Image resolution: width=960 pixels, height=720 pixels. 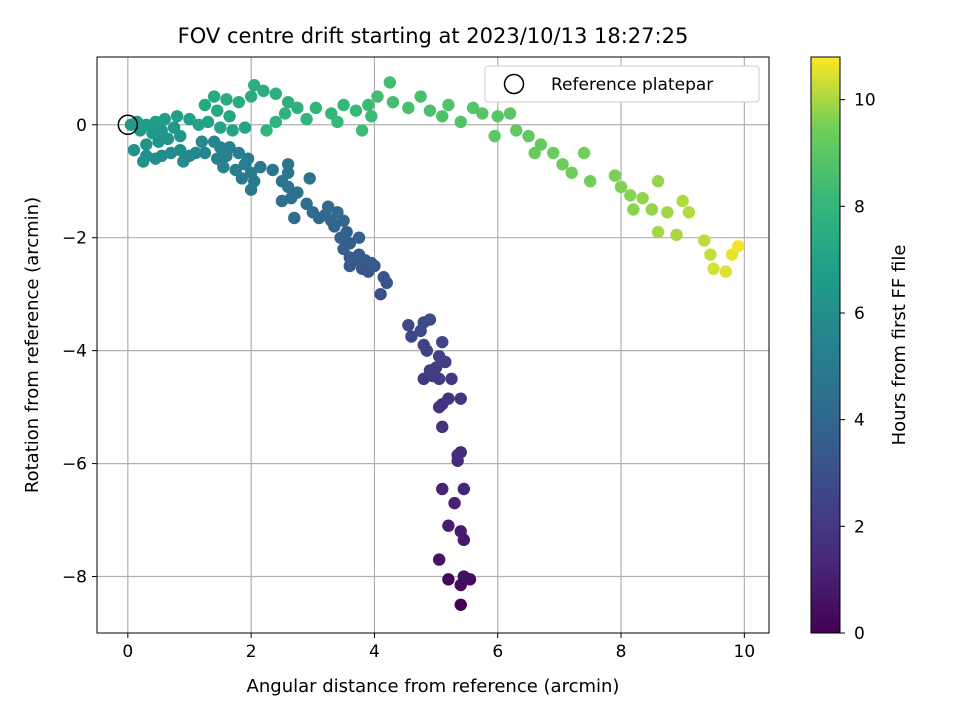 What do you see at coordinates (859, 207) in the screenshot?
I see `colorbar-tick-label: 8` at bounding box center [859, 207].